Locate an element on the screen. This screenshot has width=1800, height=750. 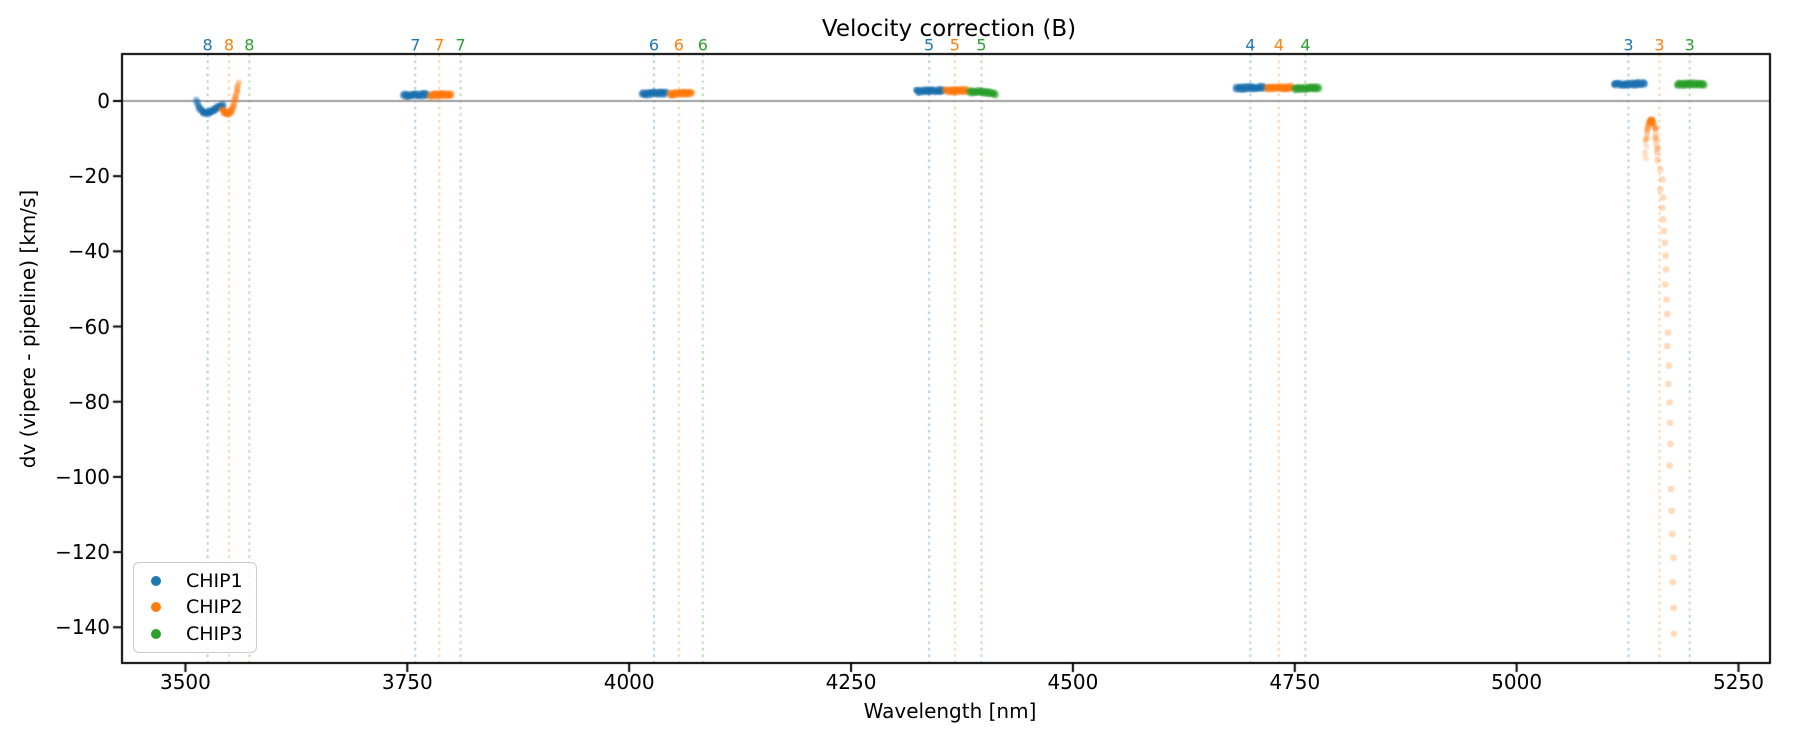
chart-title: Velocity correction (B) is located at coordinates (949, 29).